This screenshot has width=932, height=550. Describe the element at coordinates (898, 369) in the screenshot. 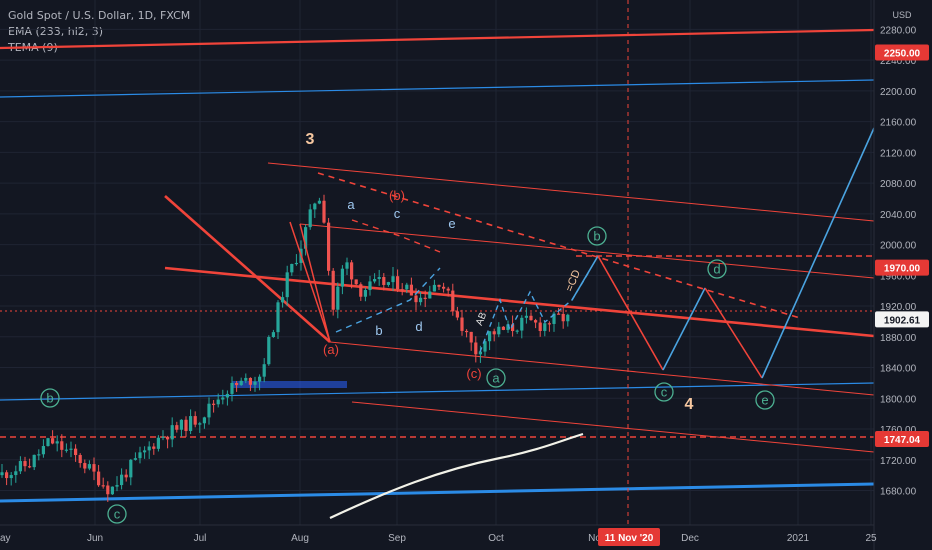

I see `price-tick-label: 1840.00` at that location.